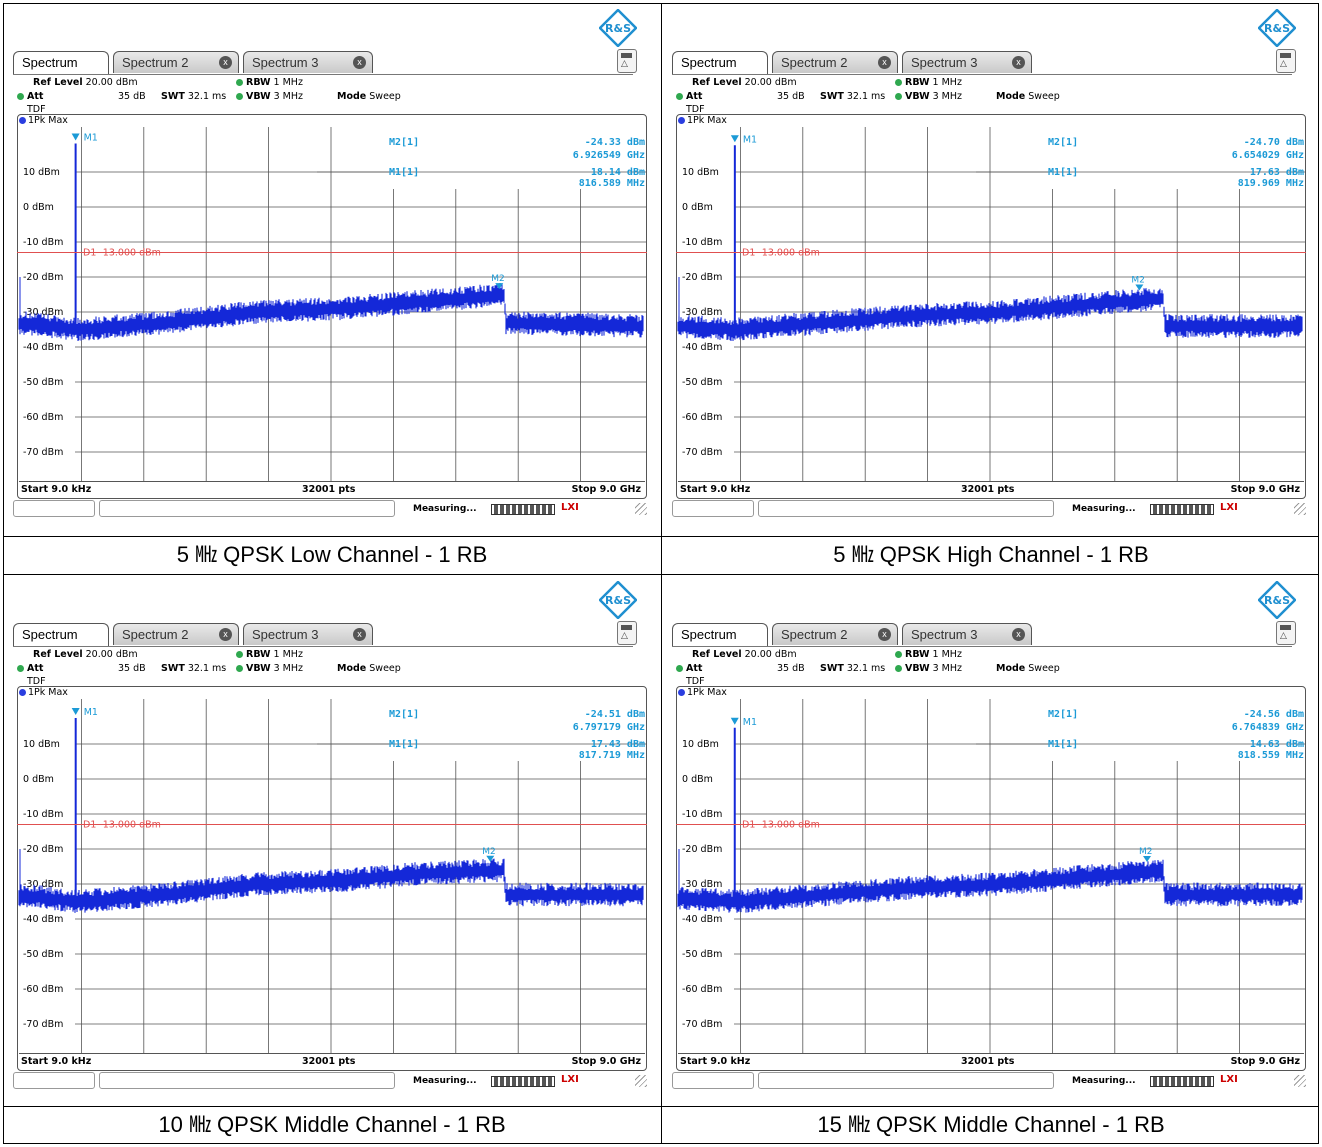 Image resolution: width=1322 pixels, height=1147 pixels. Describe the element at coordinates (702, 884) in the screenshot. I see `y-tick-label: -30 dBm` at that location.